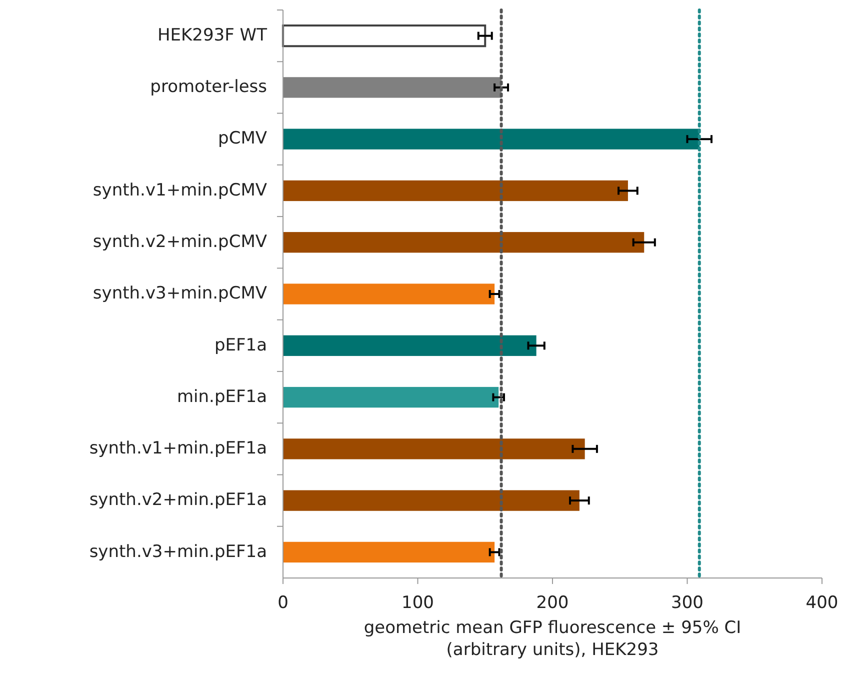 The width and height of the screenshot is (847, 678). What do you see at coordinates (178, 500) in the screenshot?
I see `y-tick-label: synth.v2+min.pEF1a` at bounding box center [178, 500].